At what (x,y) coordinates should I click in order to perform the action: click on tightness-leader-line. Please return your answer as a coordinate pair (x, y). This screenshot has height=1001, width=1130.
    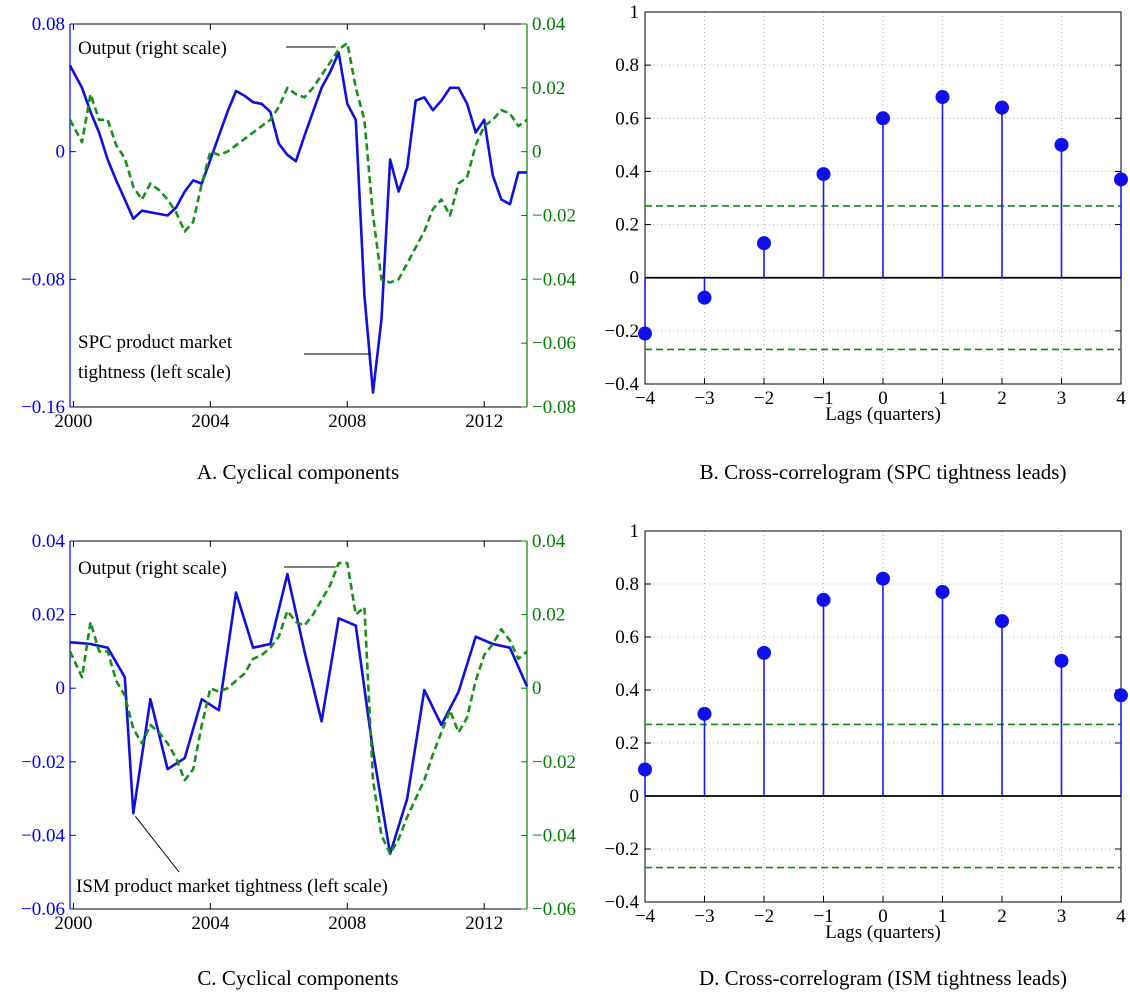
    Looking at the image, I should click on (157, 844).